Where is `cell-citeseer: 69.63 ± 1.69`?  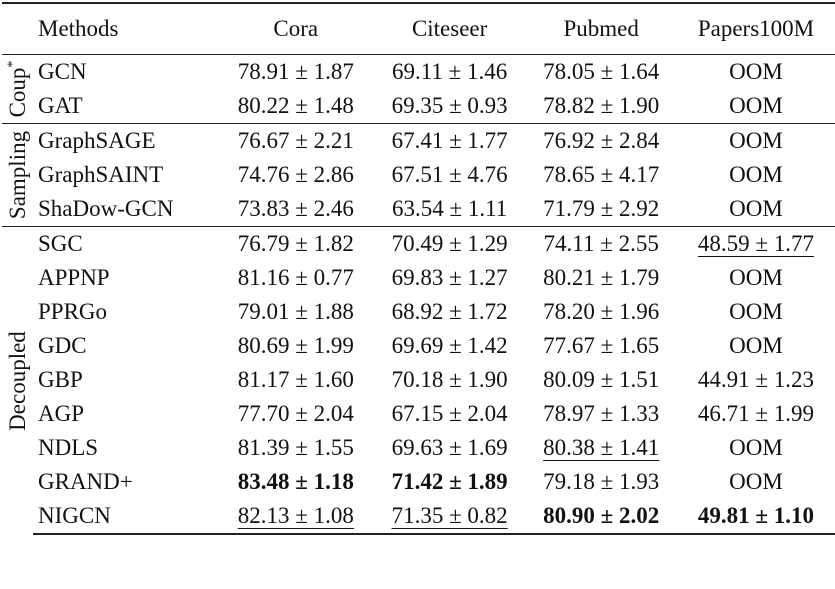
cell-citeseer: 69.63 ± 1.69 is located at coordinates (450, 448).